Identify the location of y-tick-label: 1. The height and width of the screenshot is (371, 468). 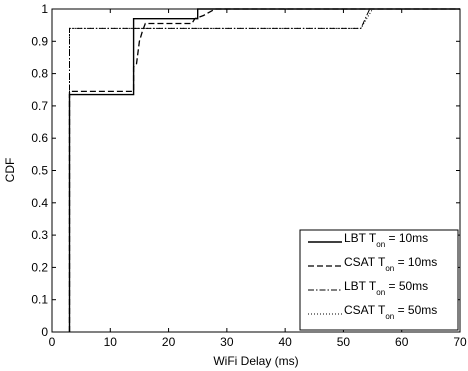
(44, 9).